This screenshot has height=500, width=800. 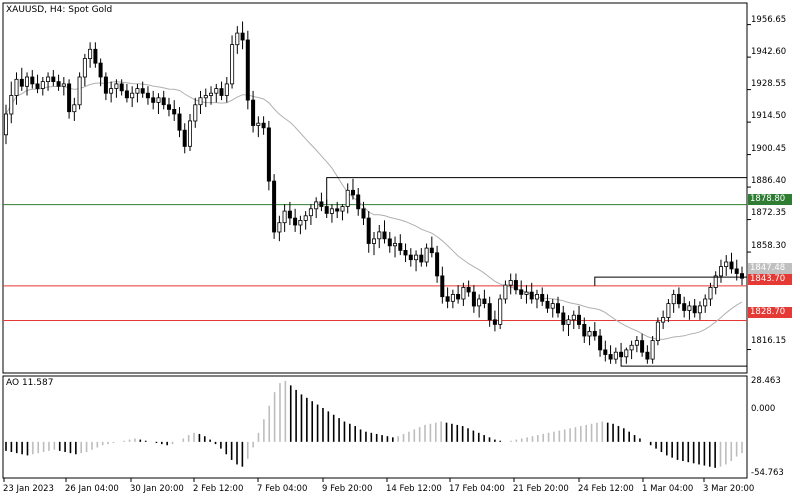 I want to click on time-label: 2 Feb 12:00, so click(x=218, y=489).